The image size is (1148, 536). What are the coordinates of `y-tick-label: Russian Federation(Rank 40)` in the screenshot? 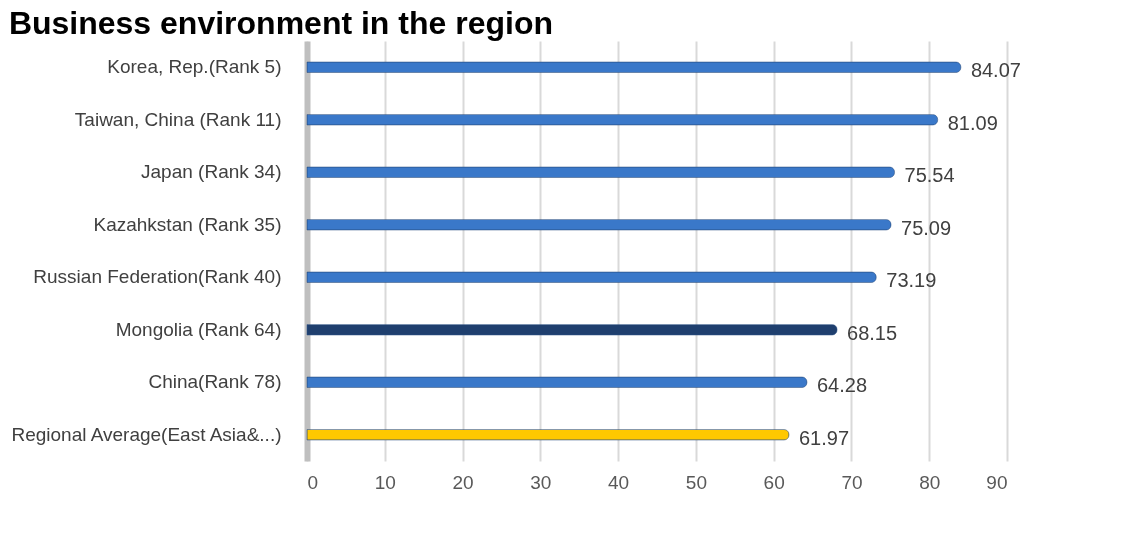 It's located at (157, 277).